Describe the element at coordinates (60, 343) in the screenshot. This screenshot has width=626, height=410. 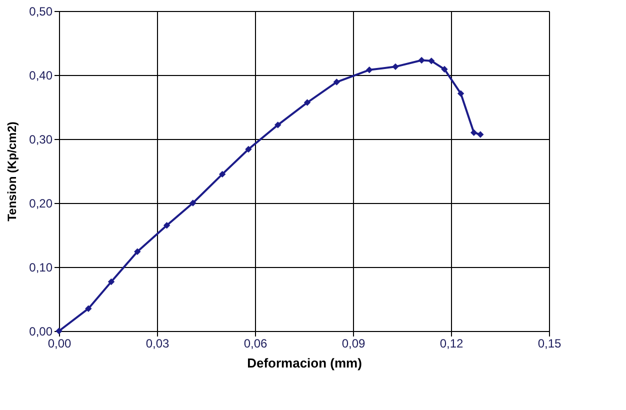
I see `x-tick-label: 0,00` at that location.